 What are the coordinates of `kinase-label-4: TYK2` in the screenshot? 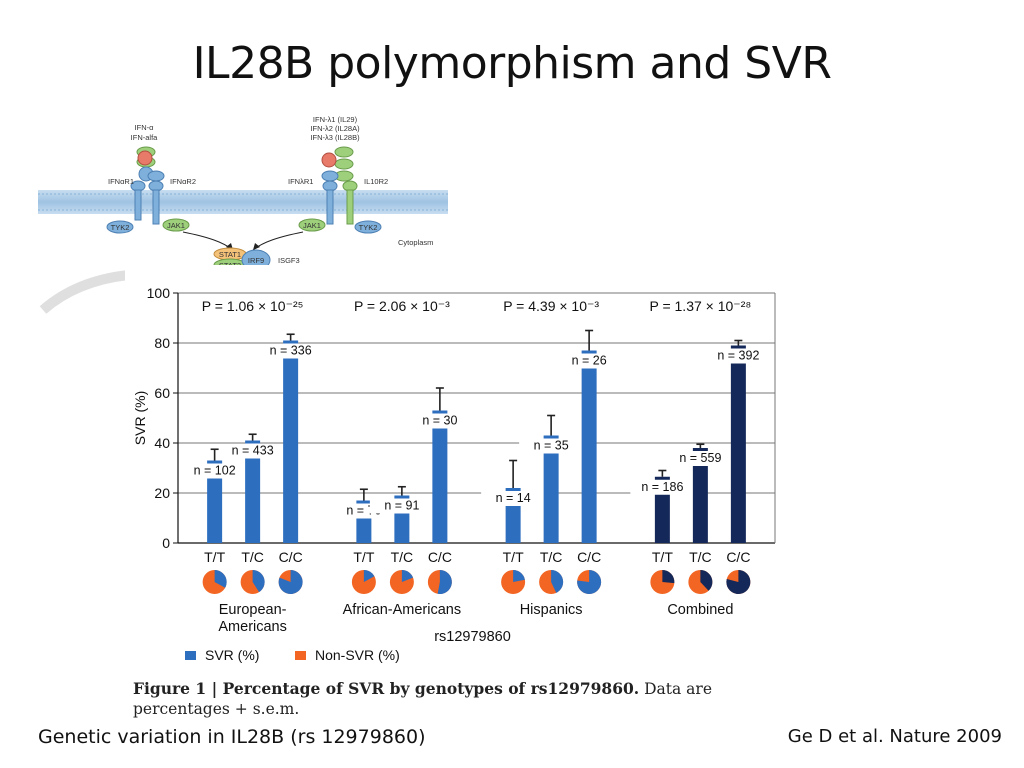 It's located at (368, 227).